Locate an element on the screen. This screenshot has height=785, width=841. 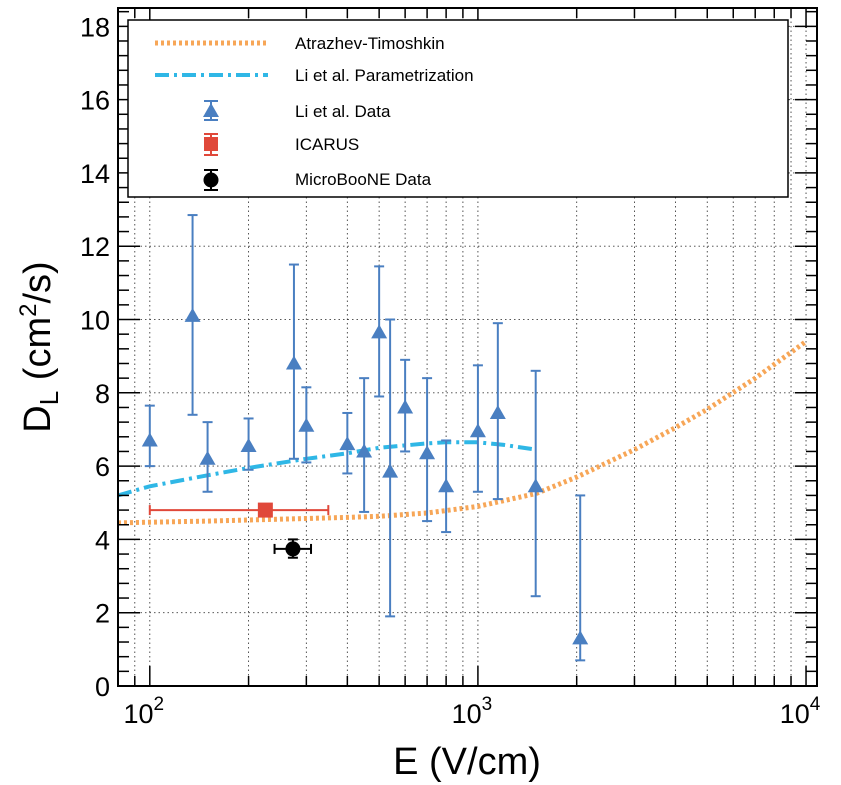
y-tick-label: 14 is located at coordinates (95, 174).